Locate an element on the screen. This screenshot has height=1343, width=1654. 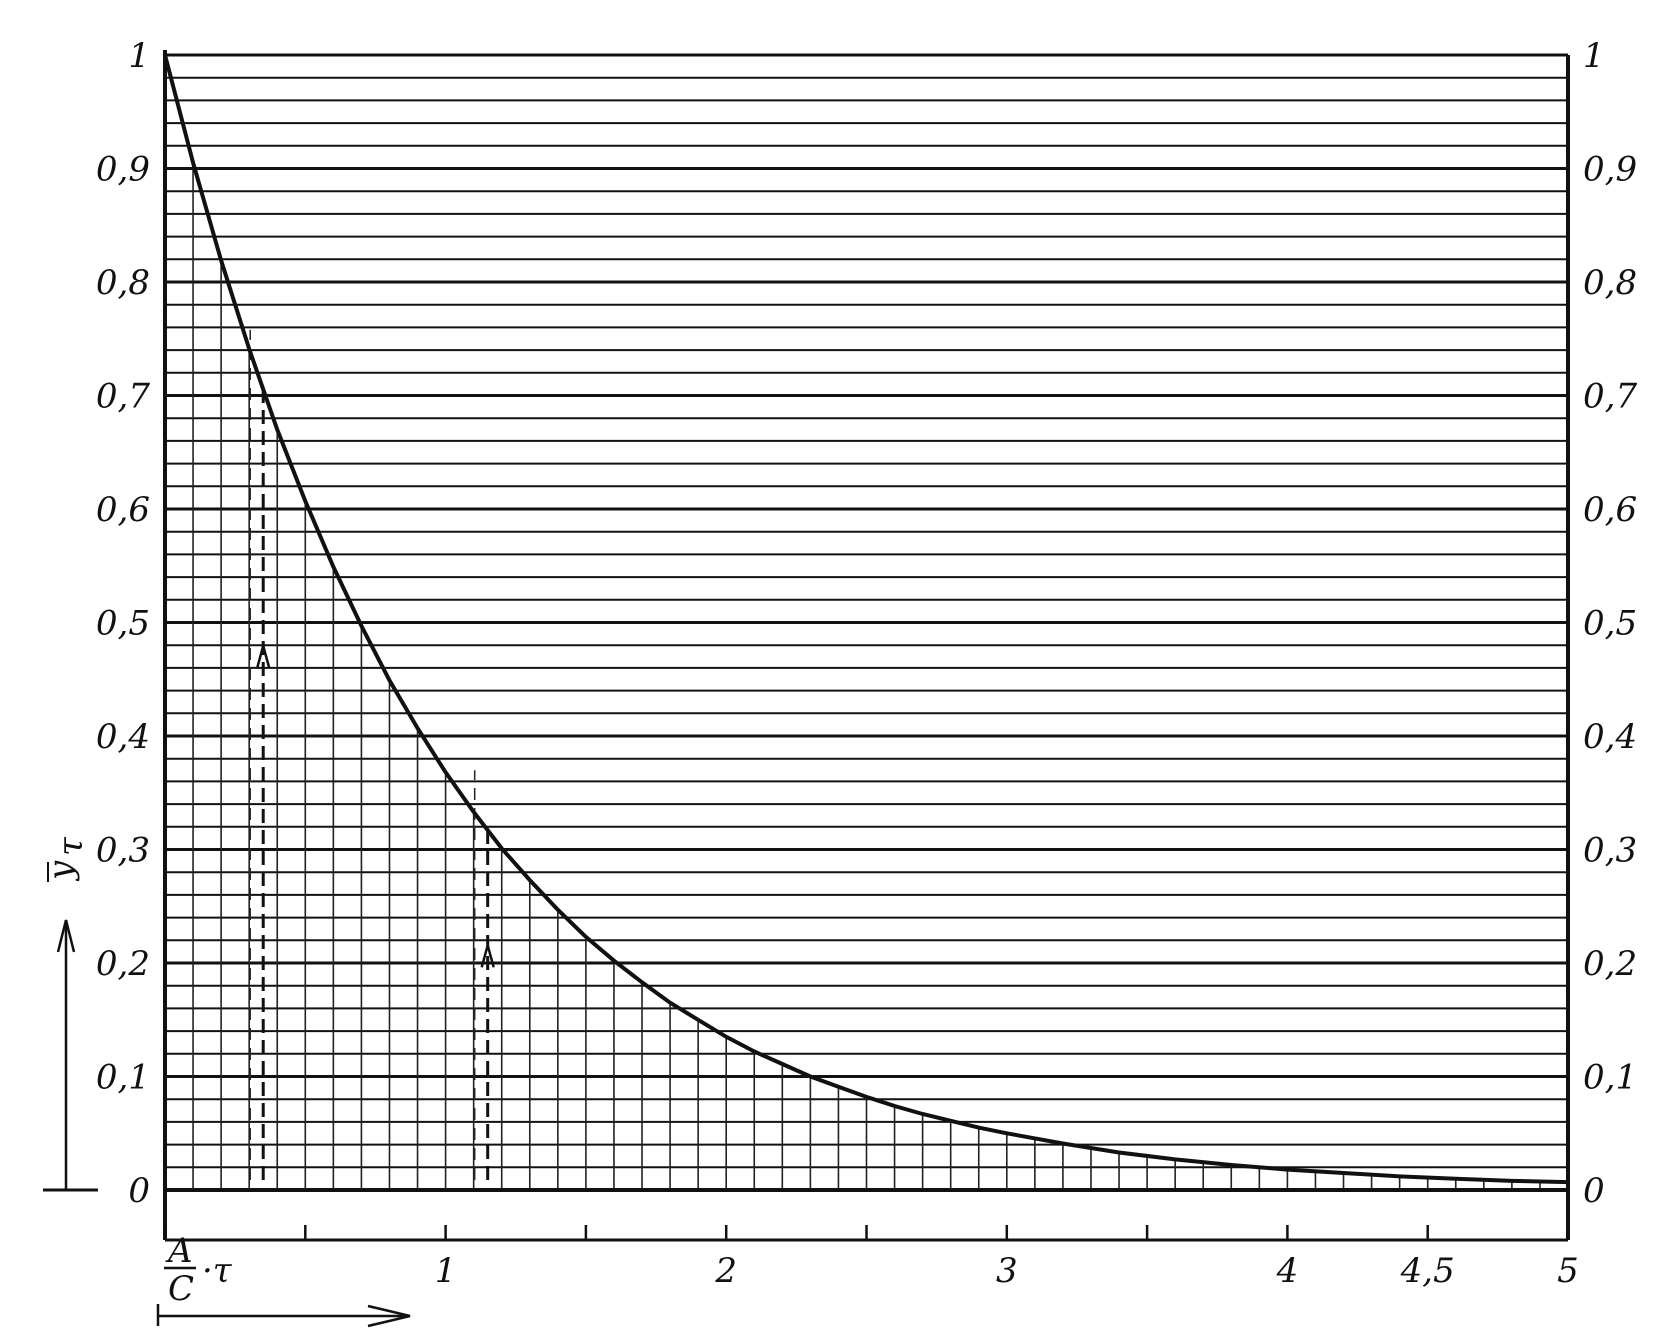
y-tick-label-right: 0,8 is located at coordinates (1610, 283).